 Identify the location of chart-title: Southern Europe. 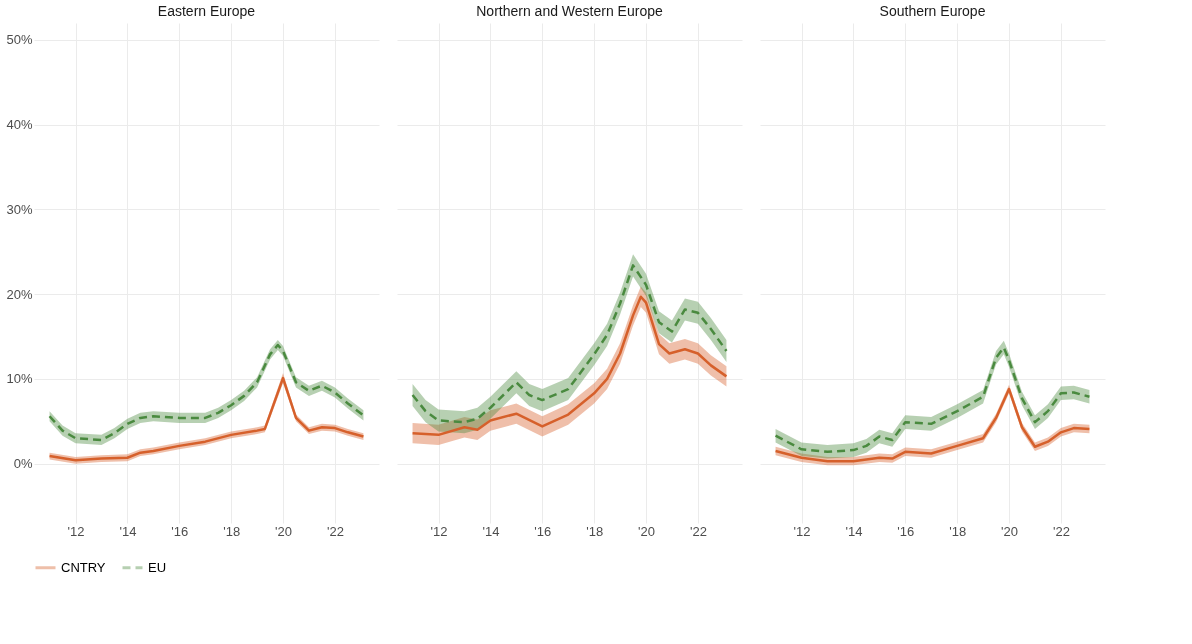
(932, 11).